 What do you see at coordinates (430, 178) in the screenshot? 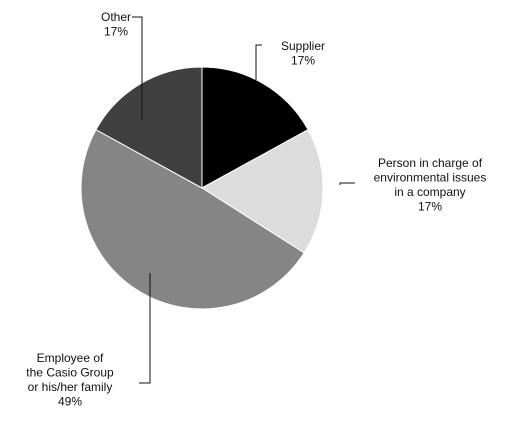
I see `slice-label-line: environmental issues` at bounding box center [430, 178].